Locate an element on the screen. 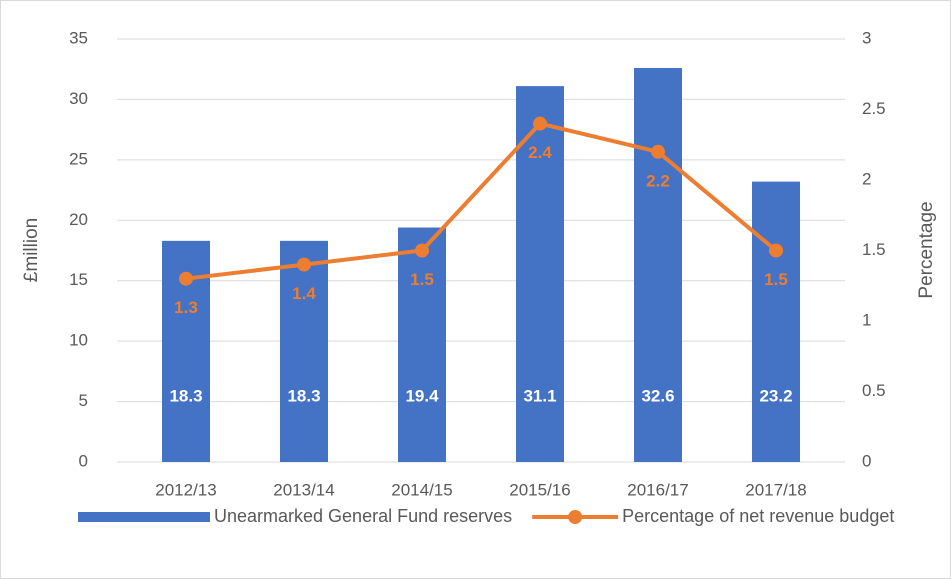 Image resolution: width=951 pixels, height=579 pixels. y-tick-label: 25 is located at coordinates (78, 158).